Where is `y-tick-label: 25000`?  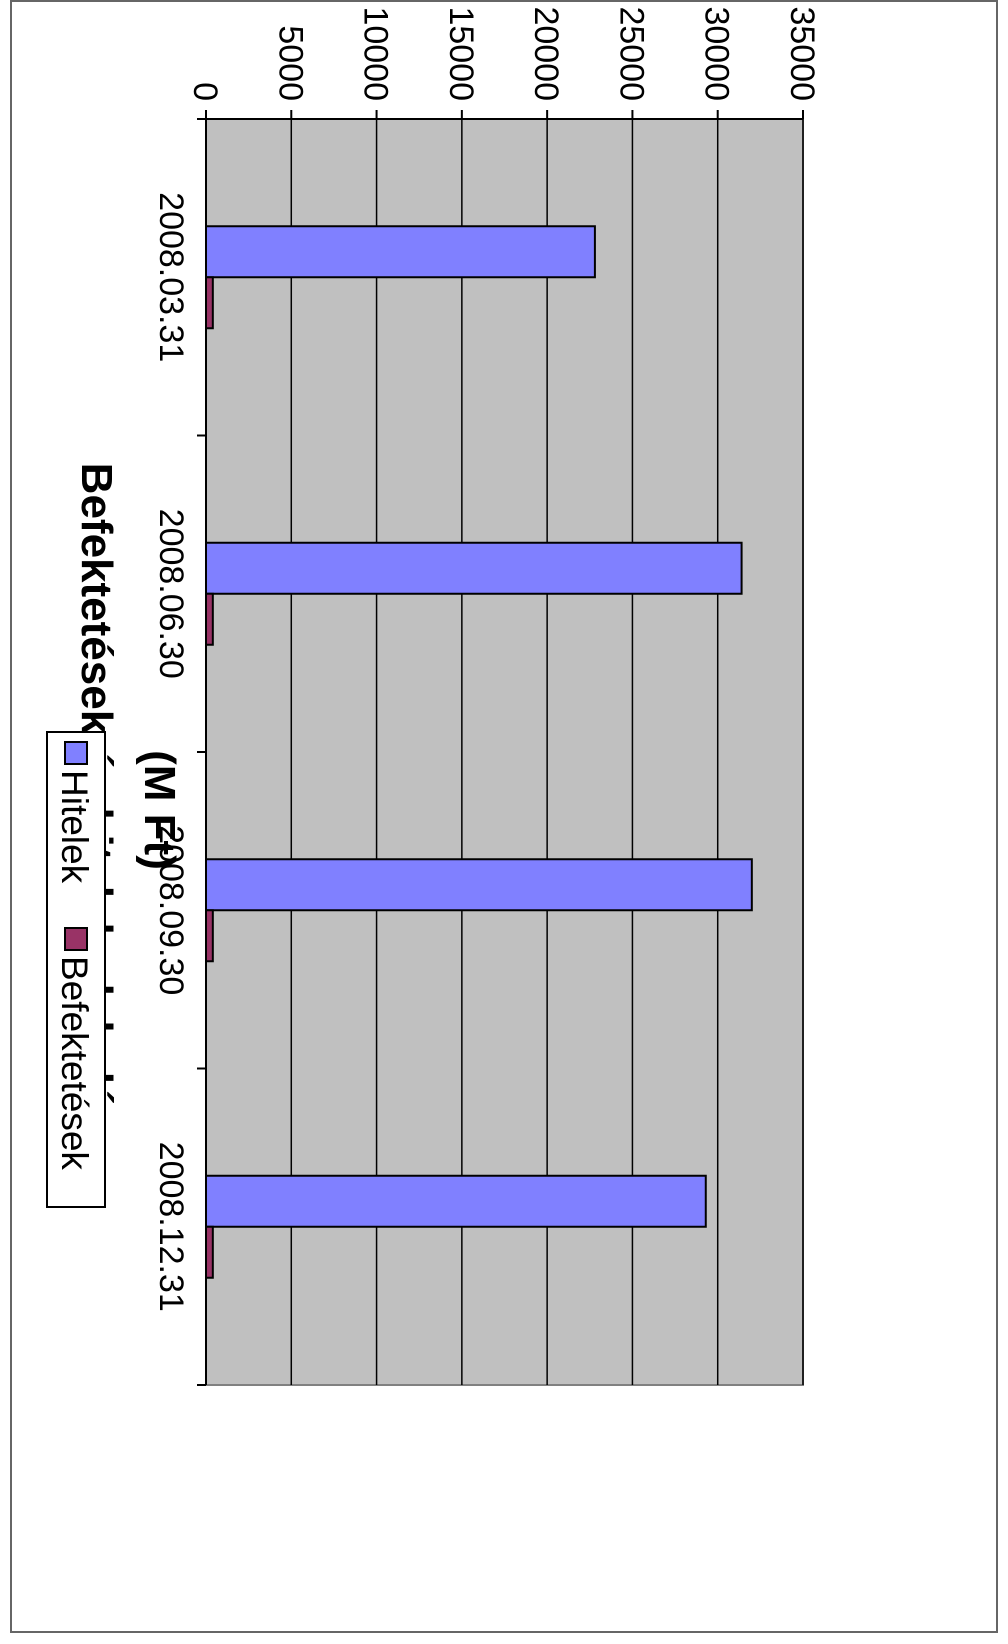 y-tick-label: 25000 is located at coordinates (631, 53).